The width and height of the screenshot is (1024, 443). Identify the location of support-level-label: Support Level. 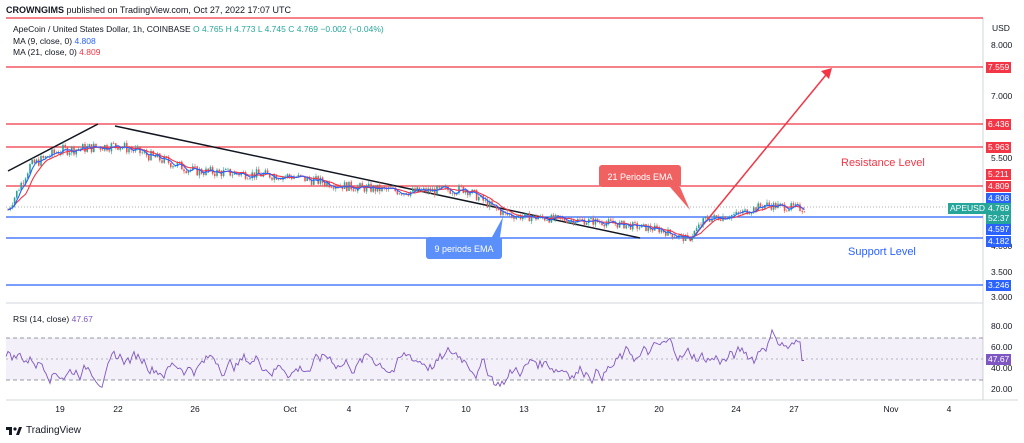
(882, 252).